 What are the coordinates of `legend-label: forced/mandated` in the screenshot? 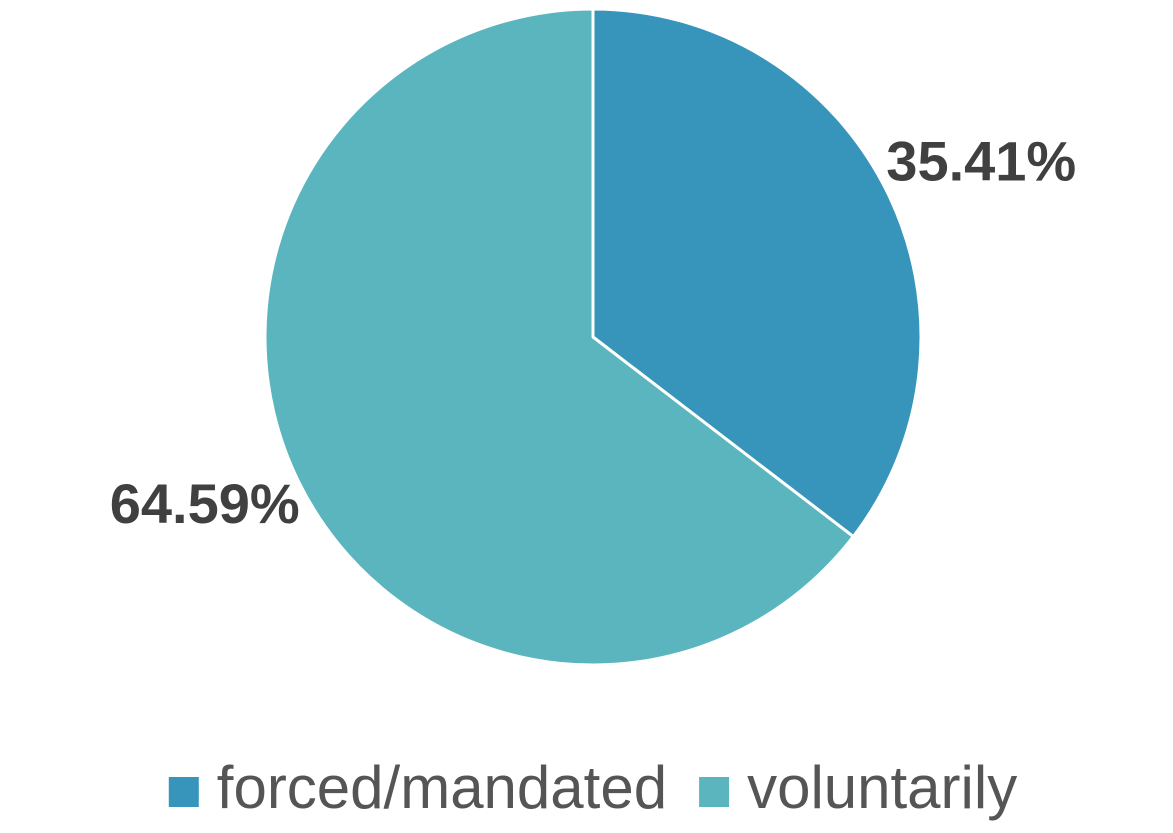 It's located at (442, 787).